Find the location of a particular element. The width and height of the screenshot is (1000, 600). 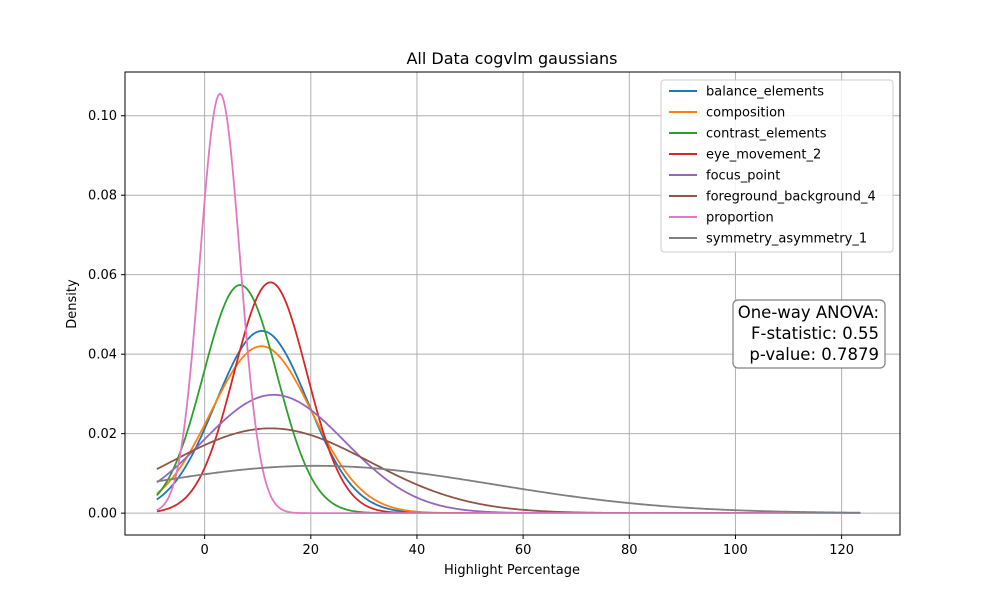

legend-label: proportion is located at coordinates (740, 218).